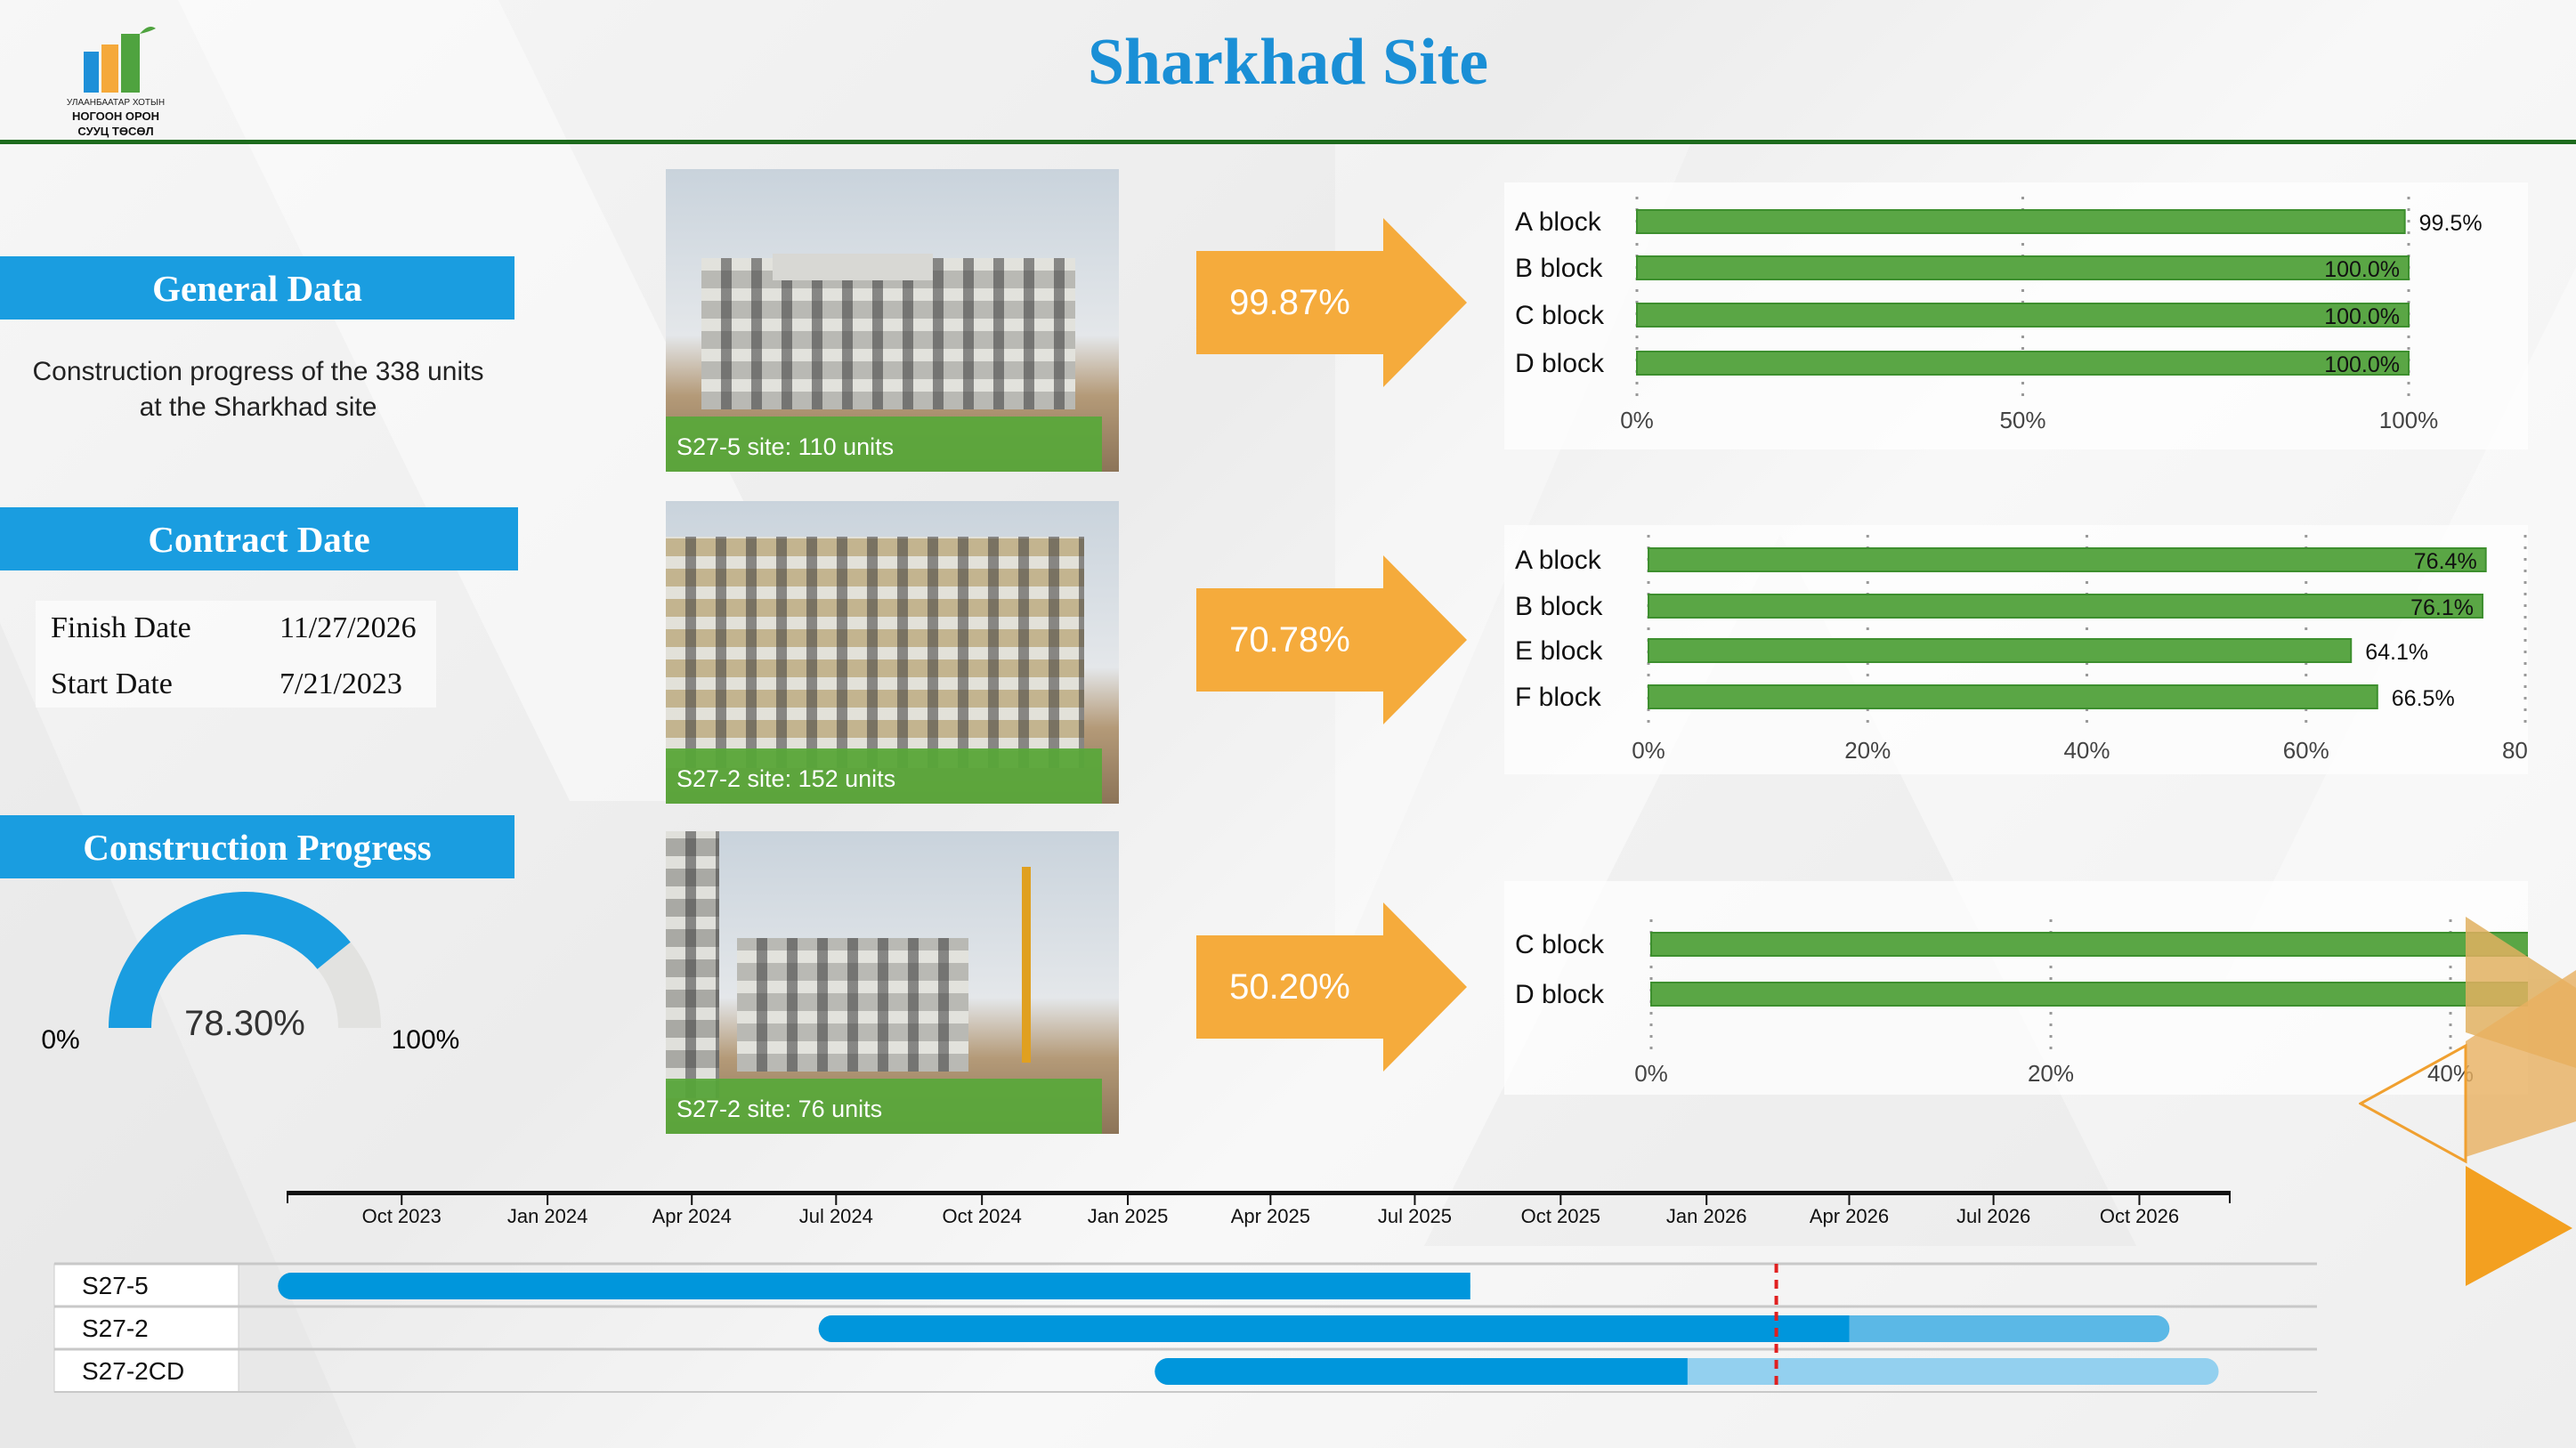 Image resolution: width=2576 pixels, height=1448 pixels. Describe the element at coordinates (60, 1040) in the screenshot. I see `gauge-min-label: 0%` at that location.